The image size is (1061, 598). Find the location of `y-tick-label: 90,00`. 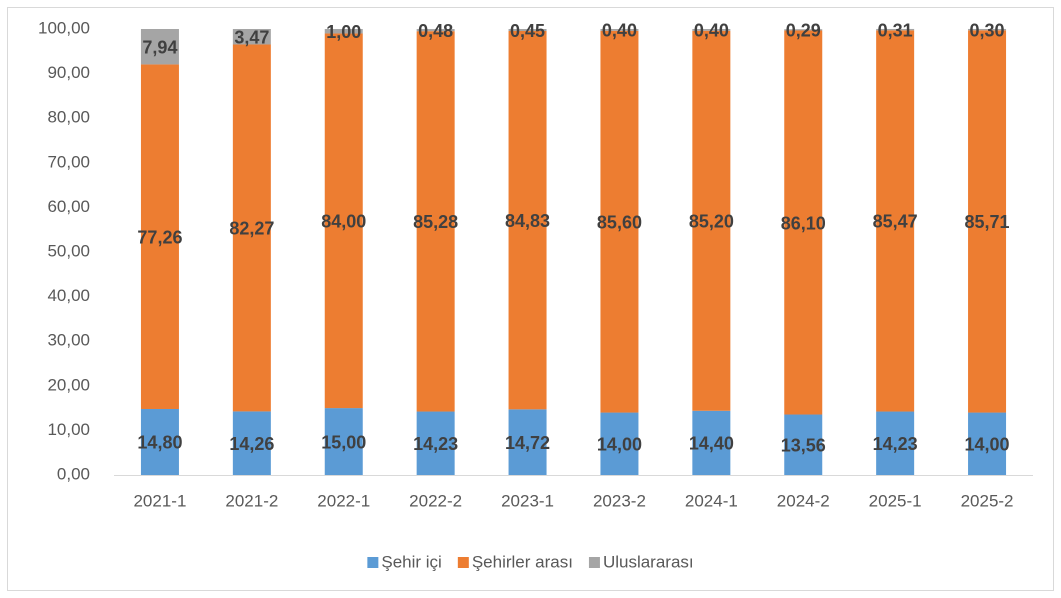

y-tick-label: 90,00 is located at coordinates (68, 72).